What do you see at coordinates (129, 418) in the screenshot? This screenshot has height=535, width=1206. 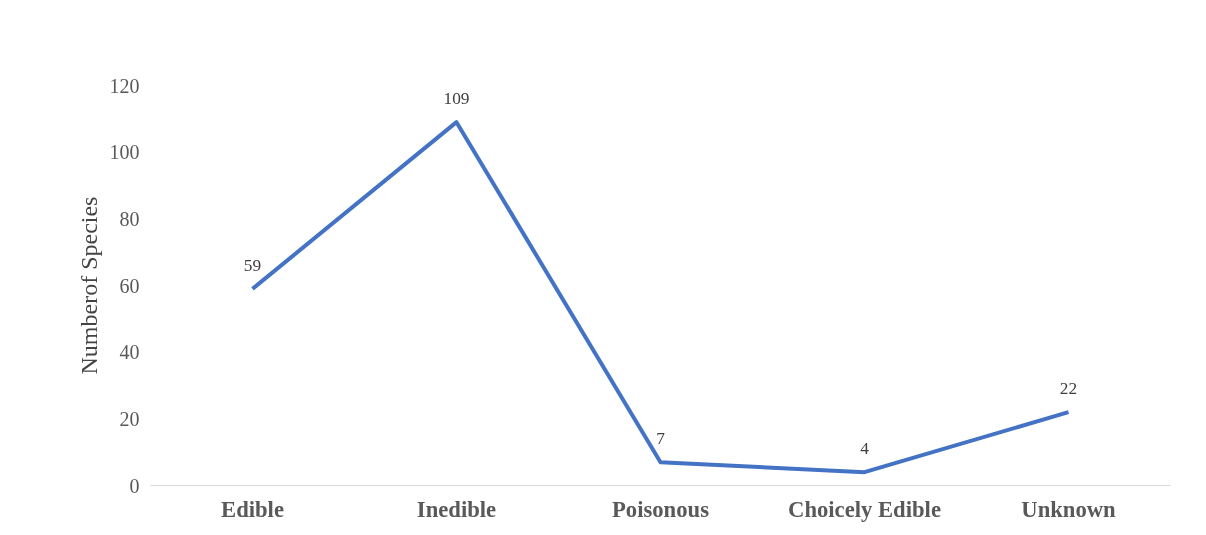 I see `y-tick-label: 20` at bounding box center [129, 418].